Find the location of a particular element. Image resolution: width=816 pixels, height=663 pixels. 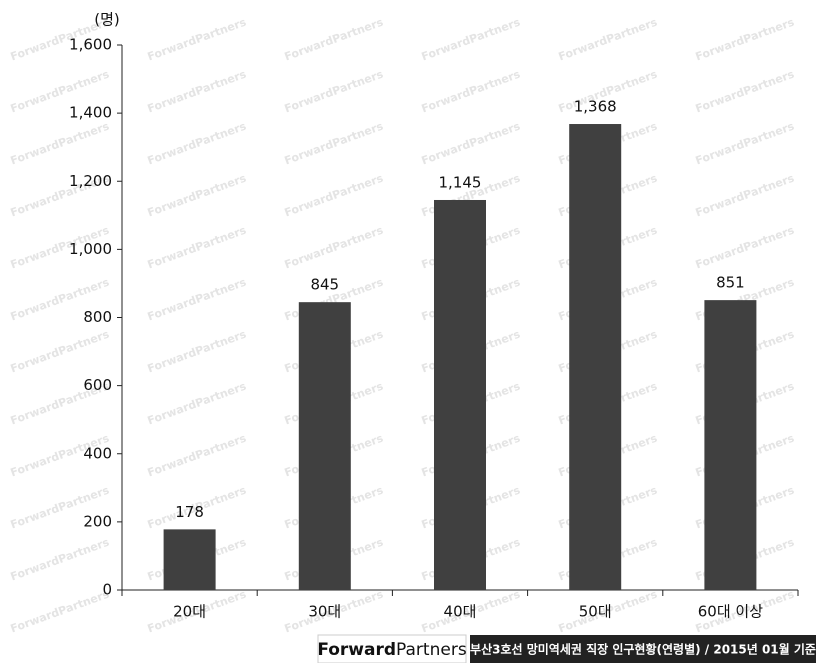

y-tick-label: 0 is located at coordinates (107, 590).